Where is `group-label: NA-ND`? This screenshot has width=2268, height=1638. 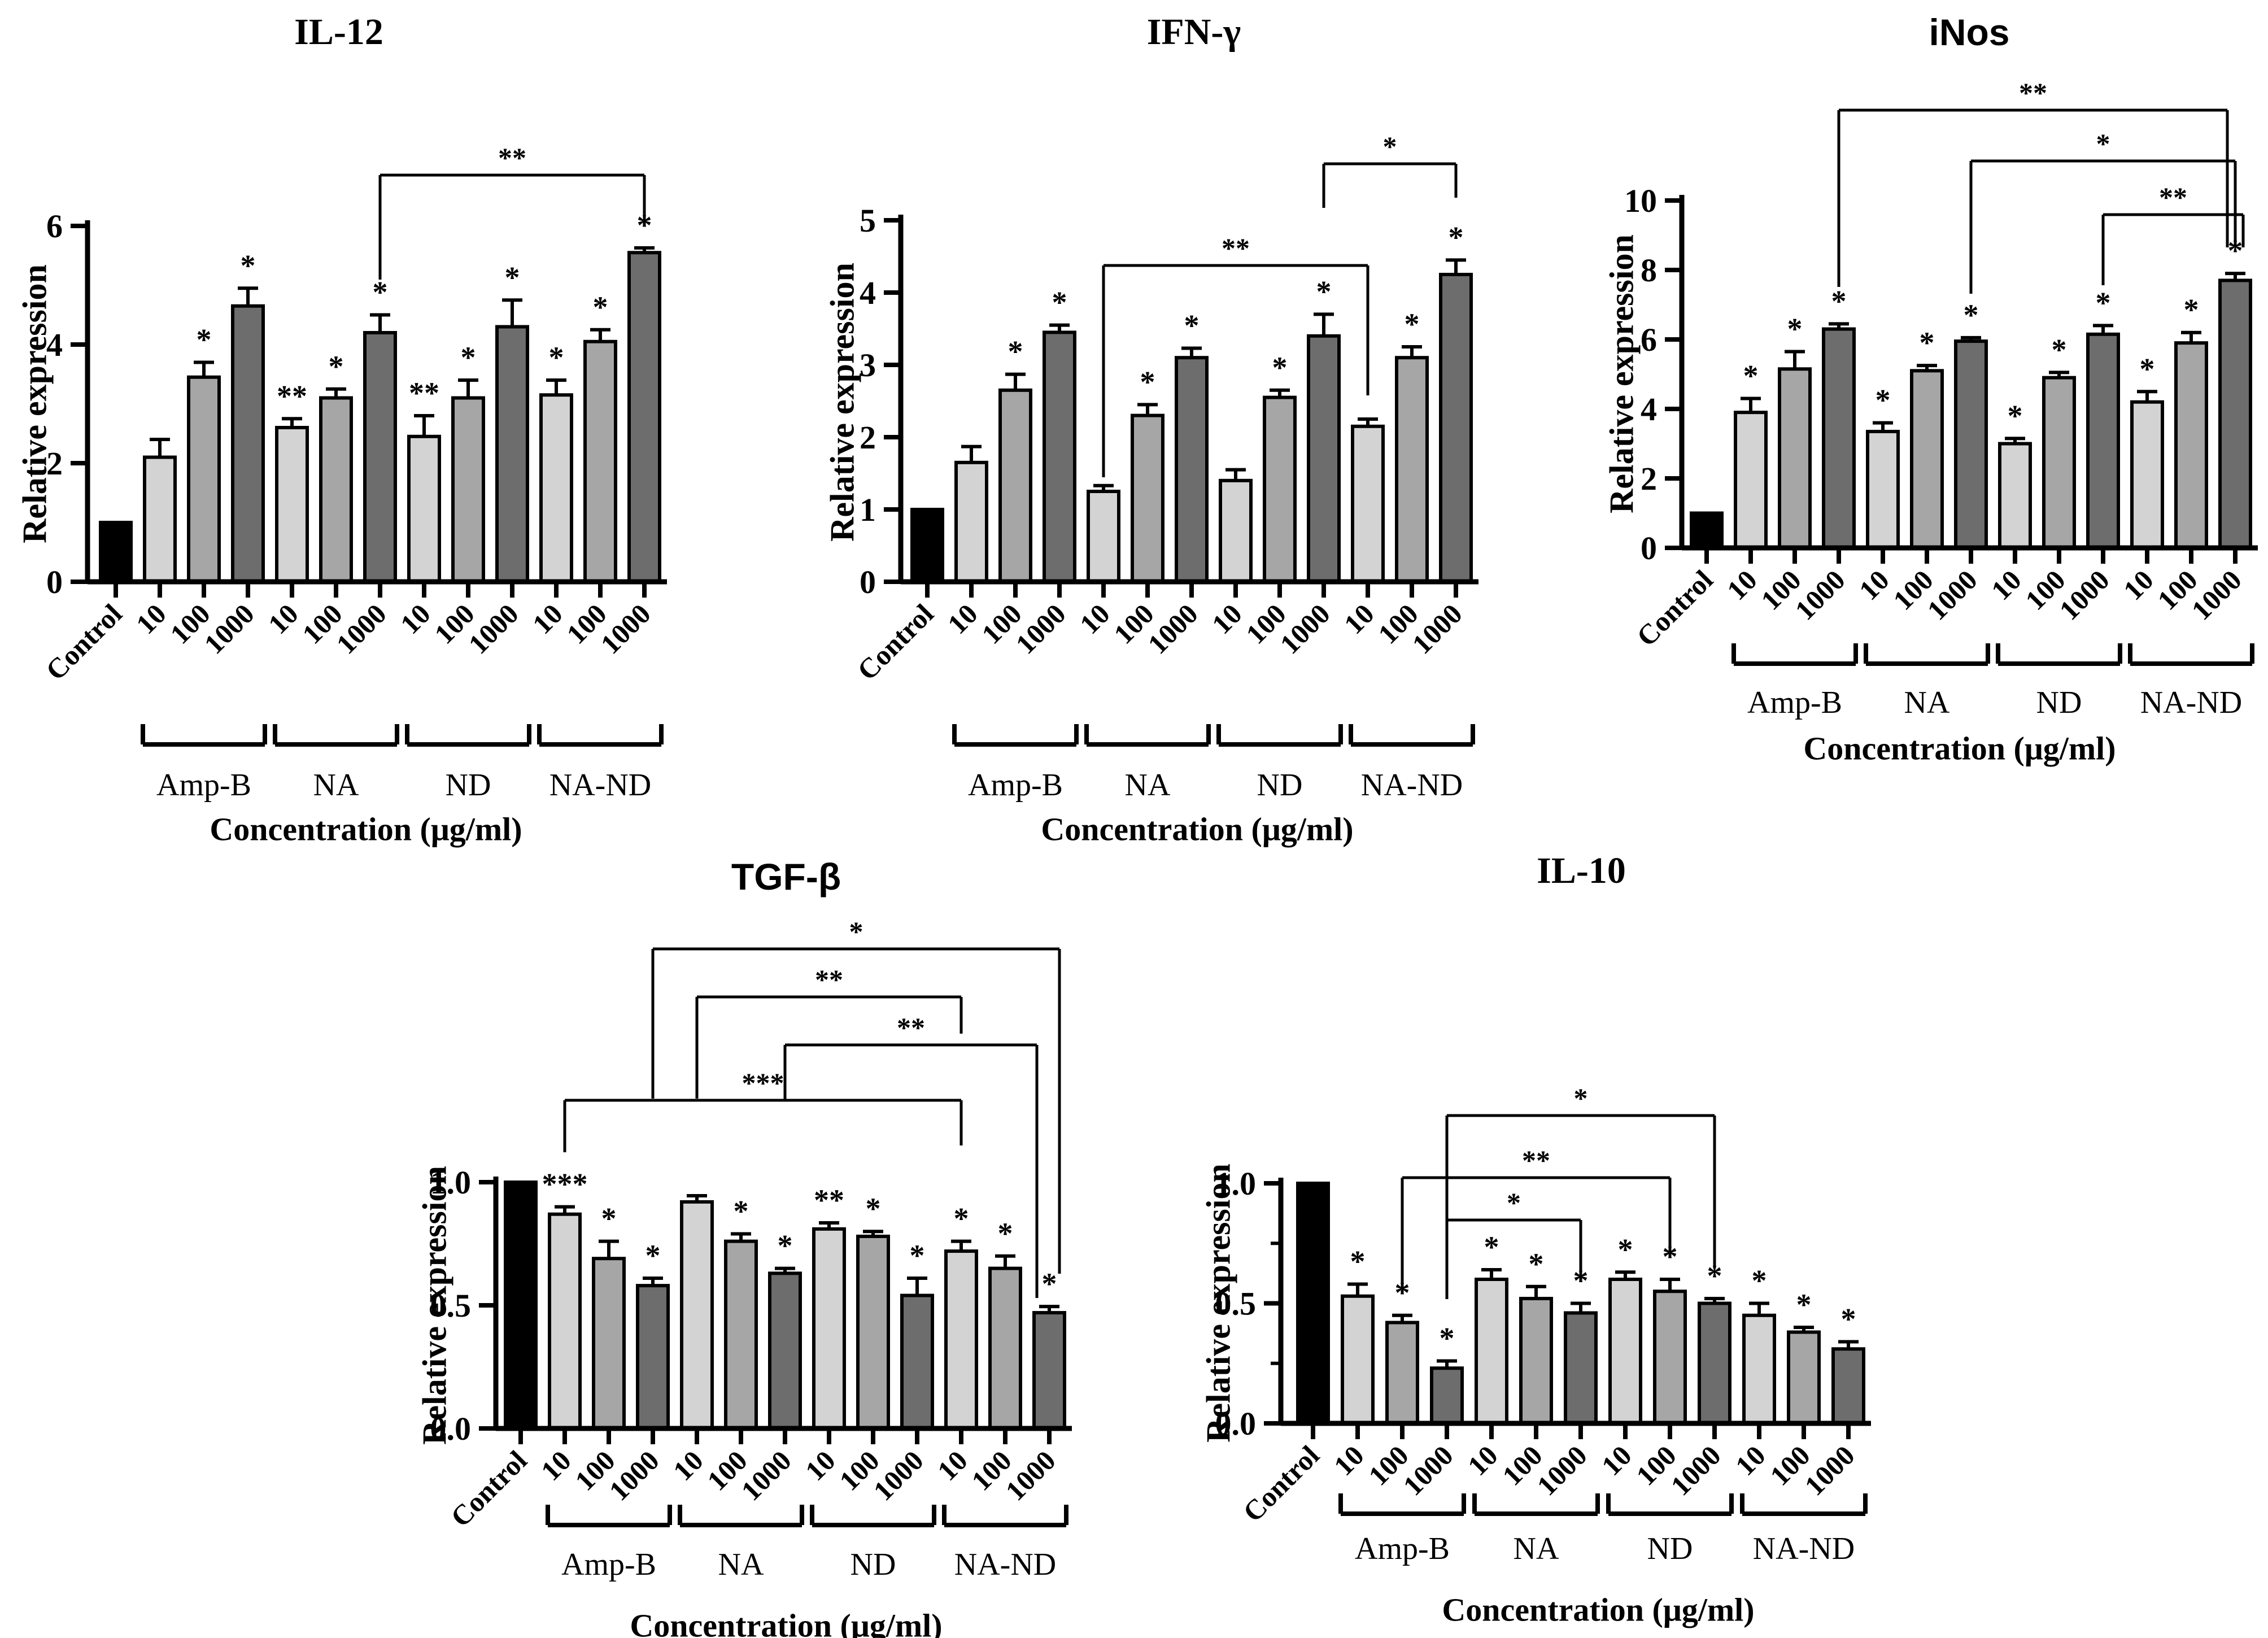 group-label: NA-ND is located at coordinates (1804, 1548).